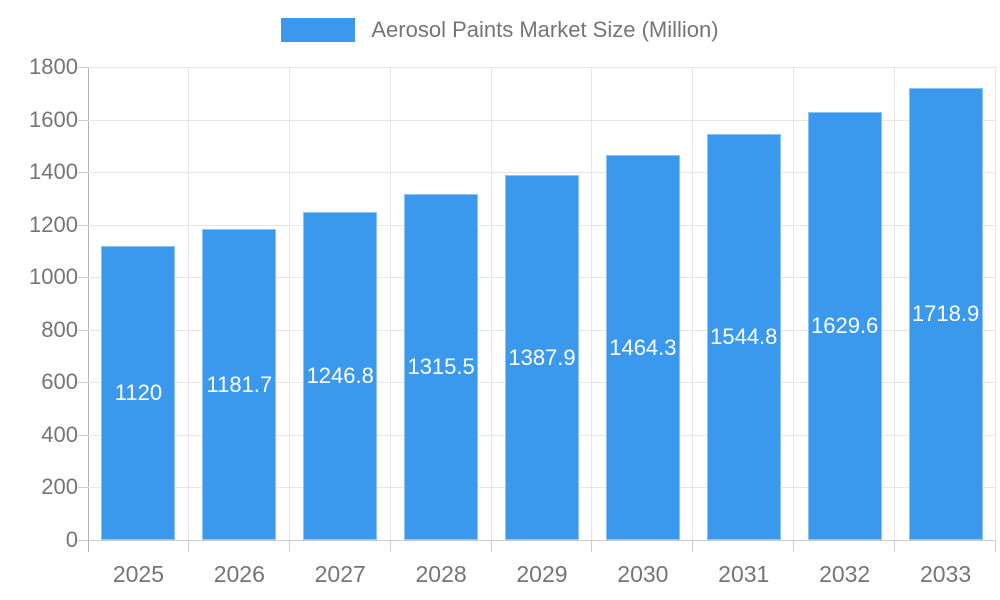 The height and width of the screenshot is (600, 1000). I want to click on y-axis-label-1800: 1800, so click(53, 66).